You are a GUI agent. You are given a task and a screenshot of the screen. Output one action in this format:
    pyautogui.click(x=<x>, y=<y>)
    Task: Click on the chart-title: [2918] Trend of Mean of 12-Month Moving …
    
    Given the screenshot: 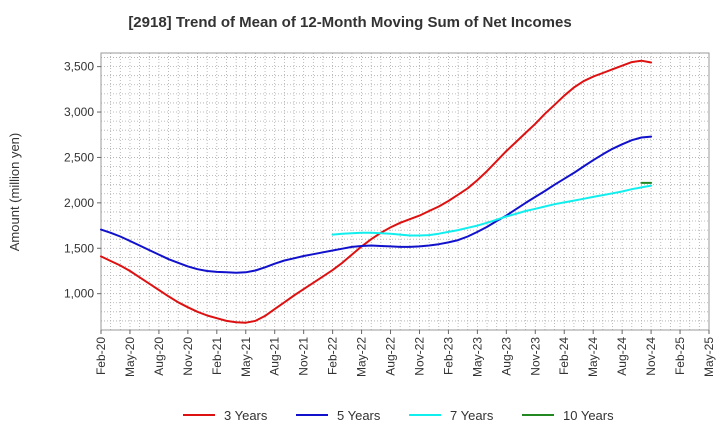 What is the action you would take?
    pyautogui.click(x=350, y=22)
    